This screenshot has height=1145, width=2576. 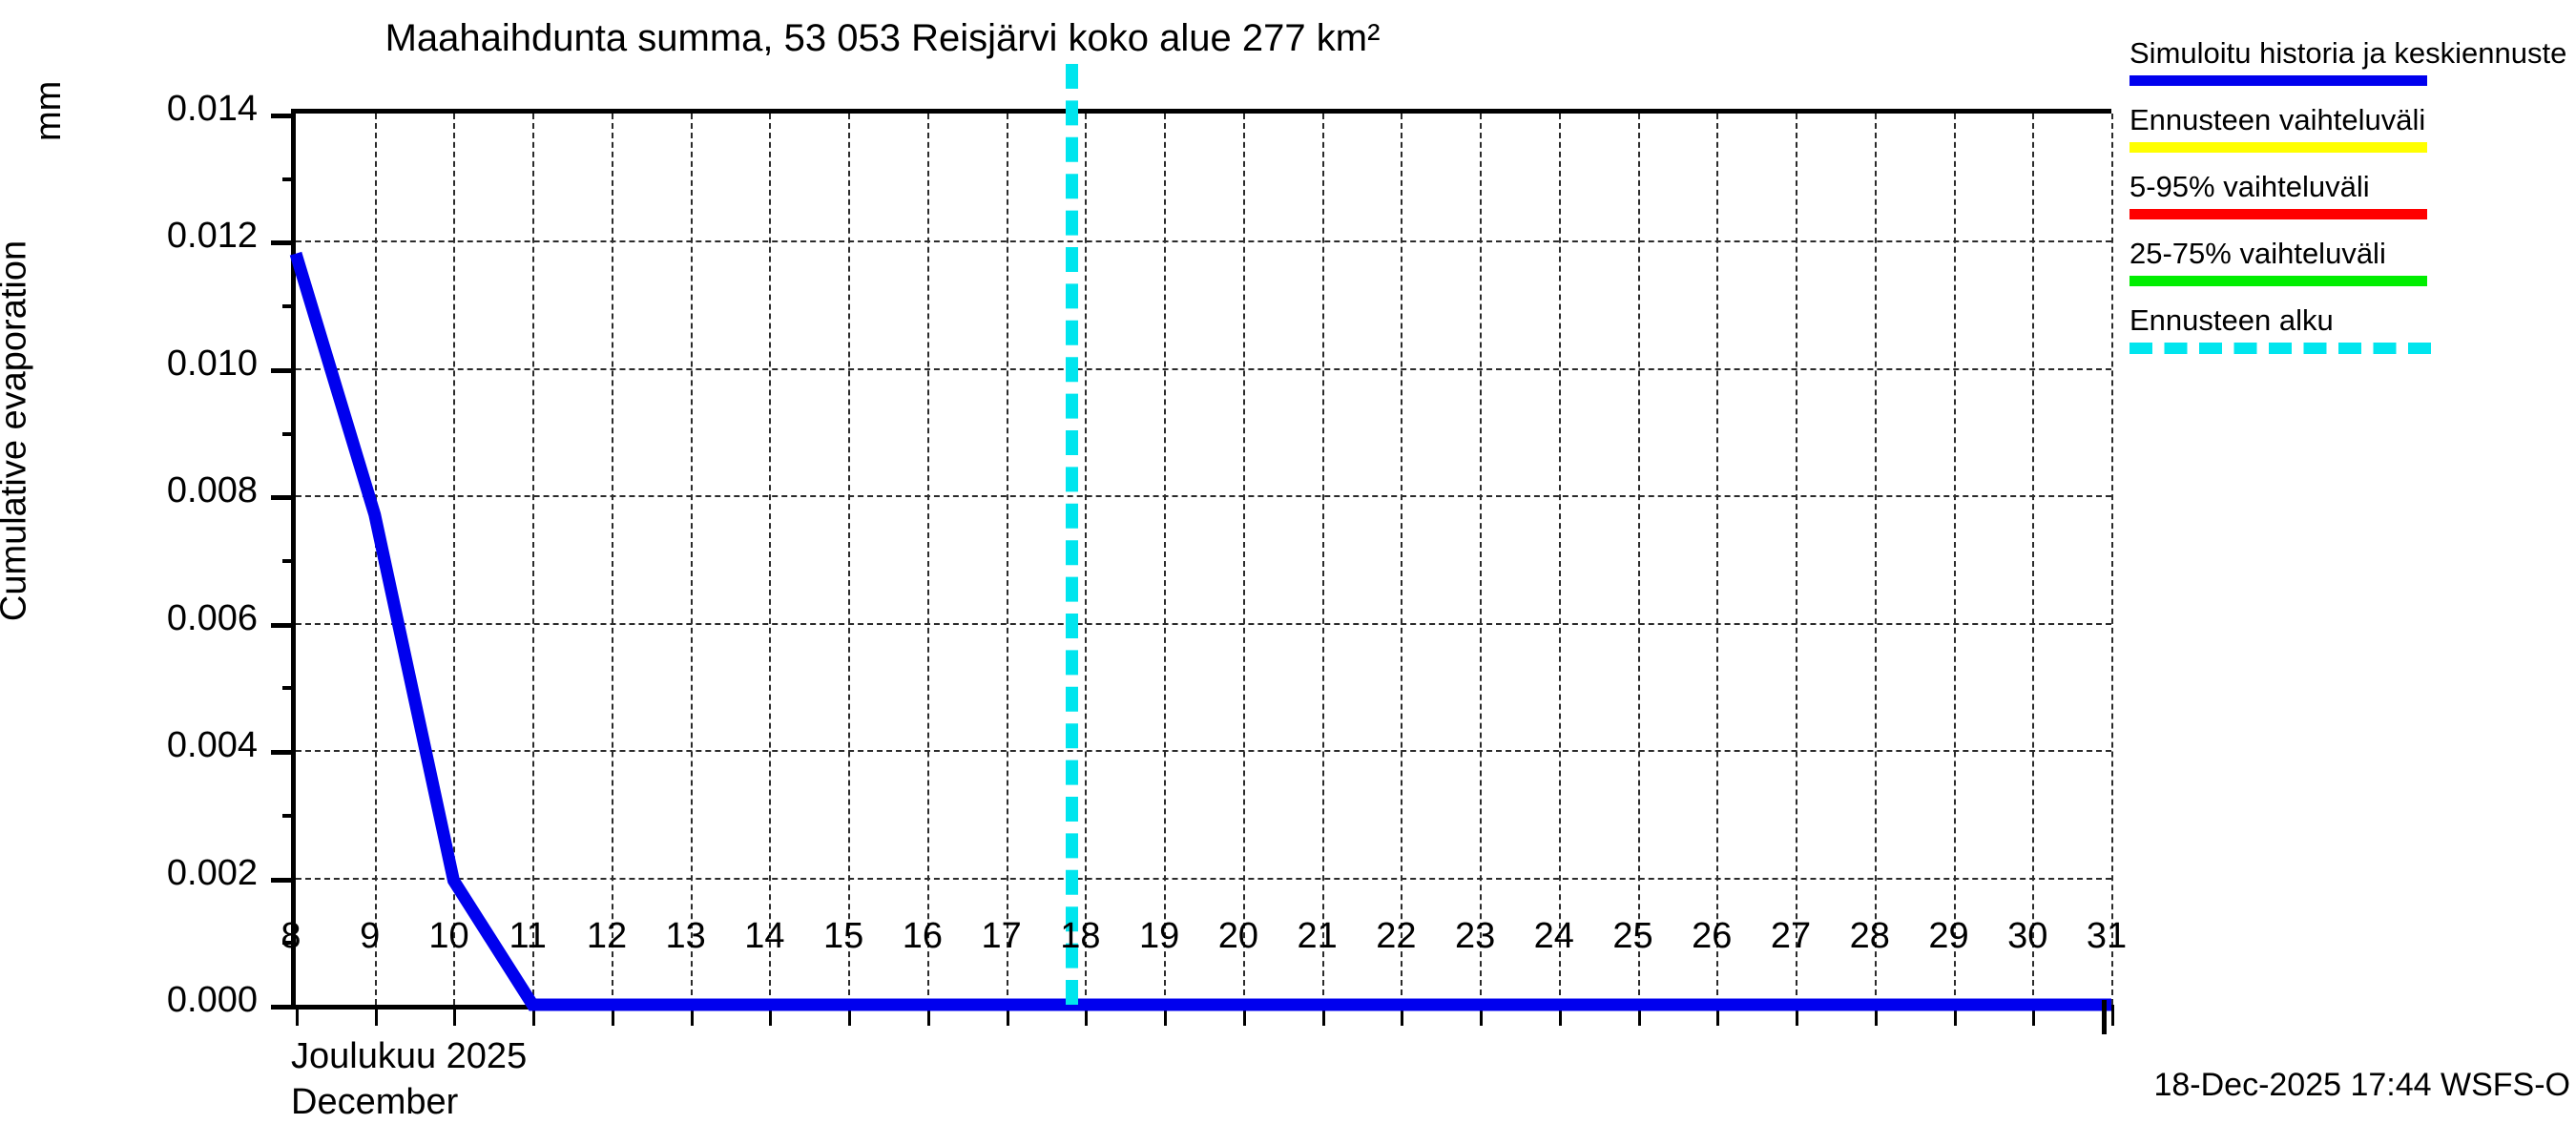 What do you see at coordinates (409, 1056) in the screenshot?
I see `x-axis-caption-finnish: Joulukuu 2025` at bounding box center [409, 1056].